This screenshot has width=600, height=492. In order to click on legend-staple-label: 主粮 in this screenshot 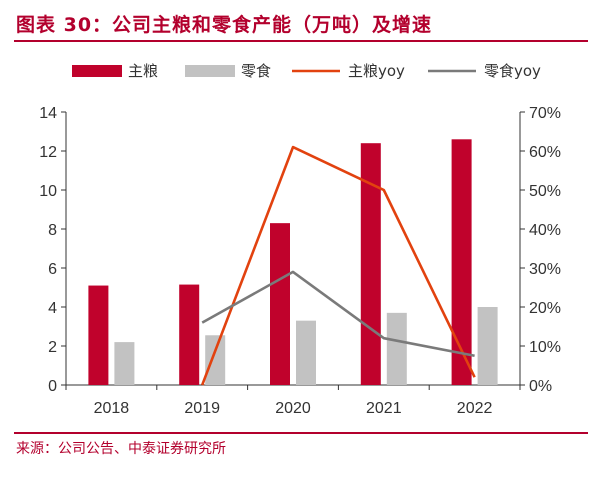, I will do `click(143, 71)`.